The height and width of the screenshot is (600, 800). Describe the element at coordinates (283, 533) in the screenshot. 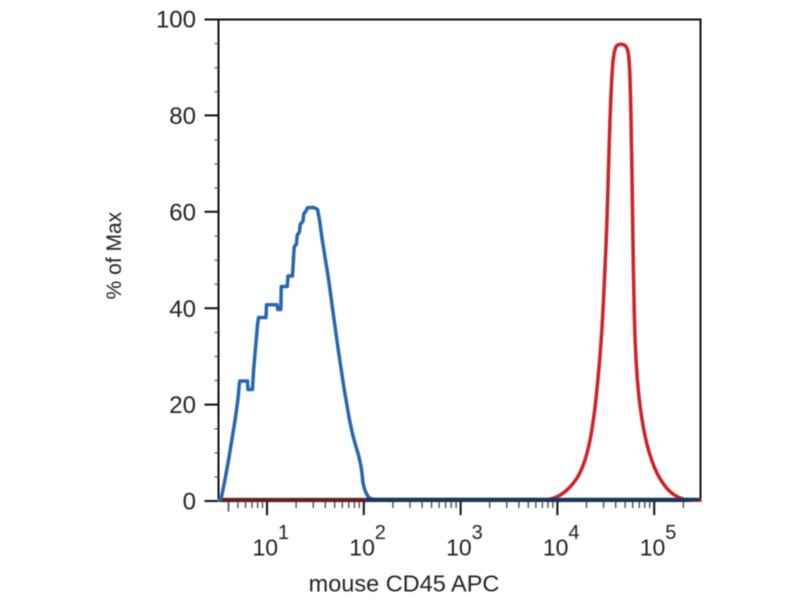

I see `svg-text: 1` at that location.